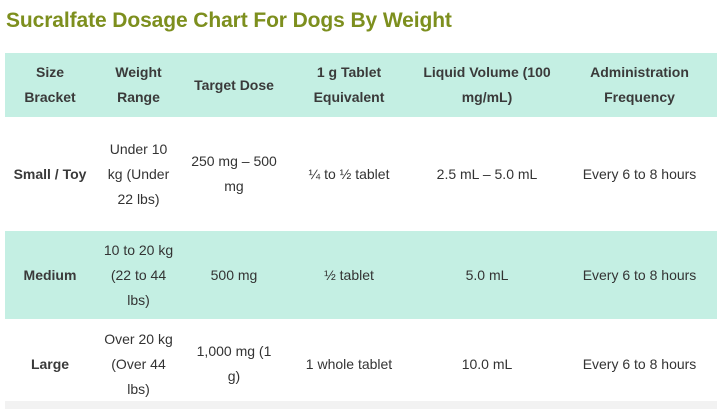  I want to click on header-frequency: Administration Frequency, so click(639, 84).